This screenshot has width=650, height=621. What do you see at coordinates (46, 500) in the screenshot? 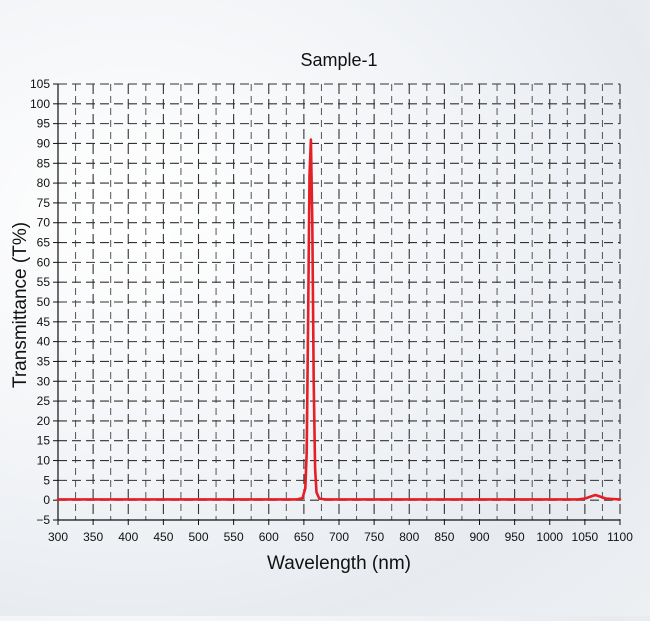
I see `y-tick-label: 0` at bounding box center [46, 500].